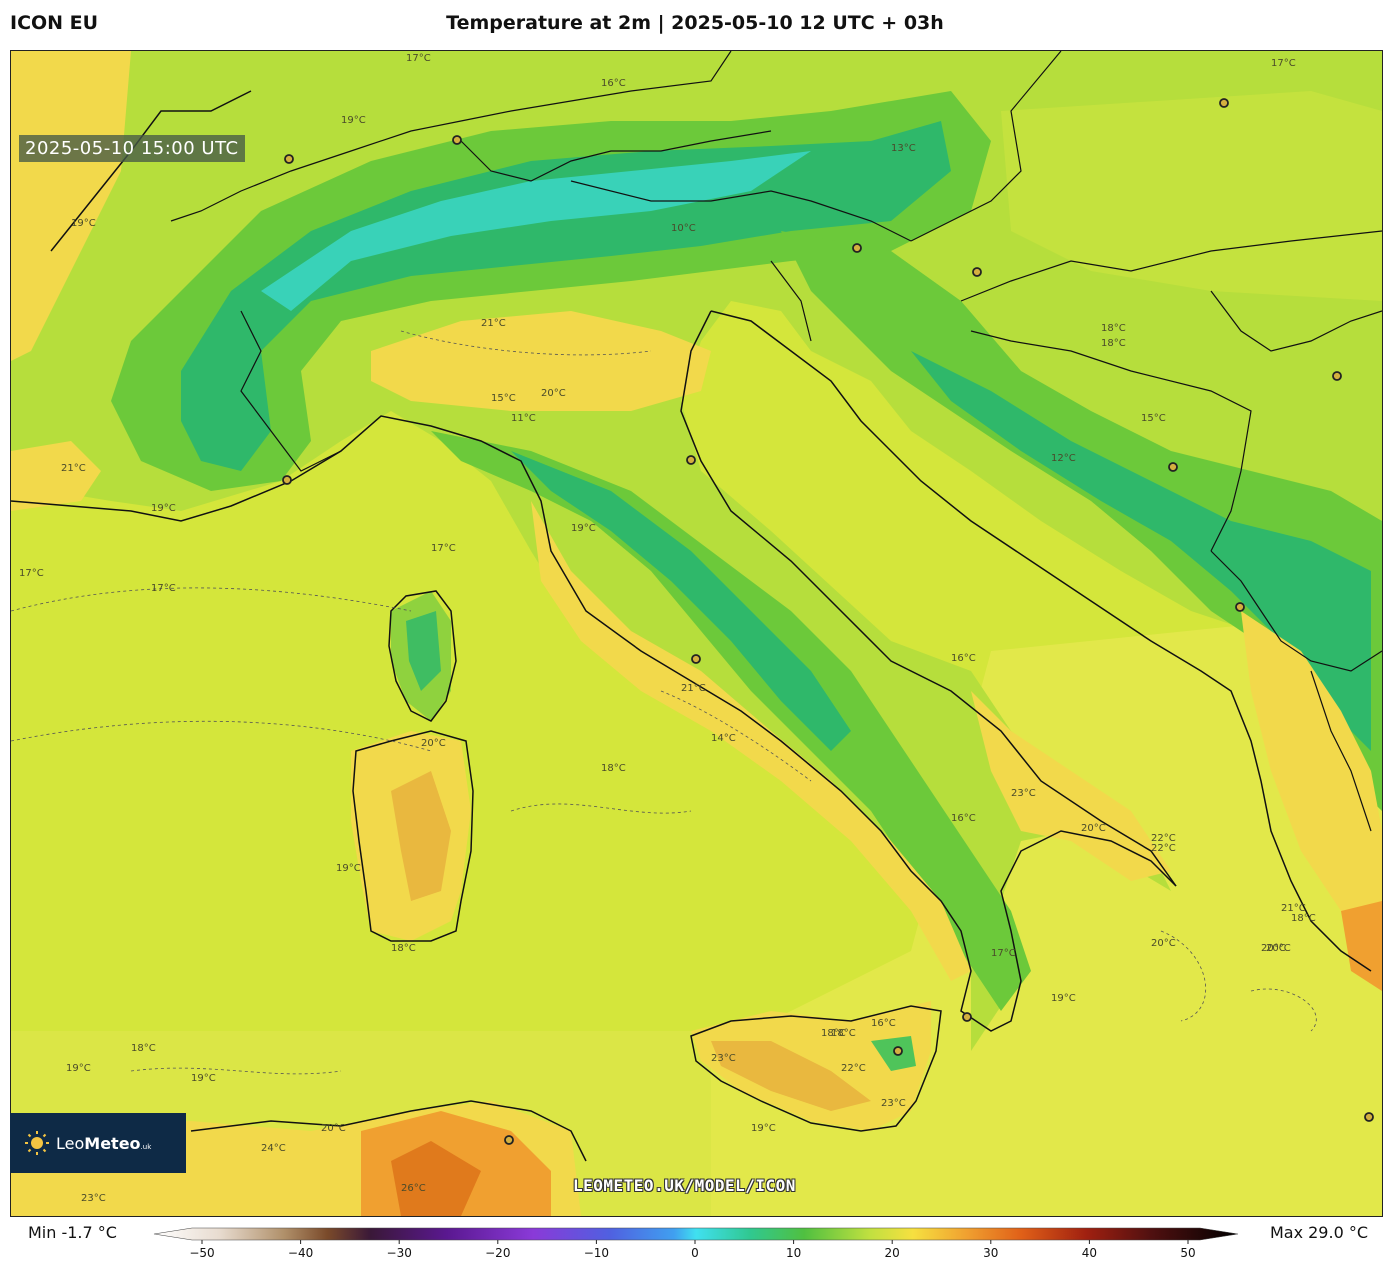 The width and height of the screenshot is (1390, 1263). What do you see at coordinates (963, 818) in the screenshot?
I see `contour-label: 16°C` at bounding box center [963, 818].